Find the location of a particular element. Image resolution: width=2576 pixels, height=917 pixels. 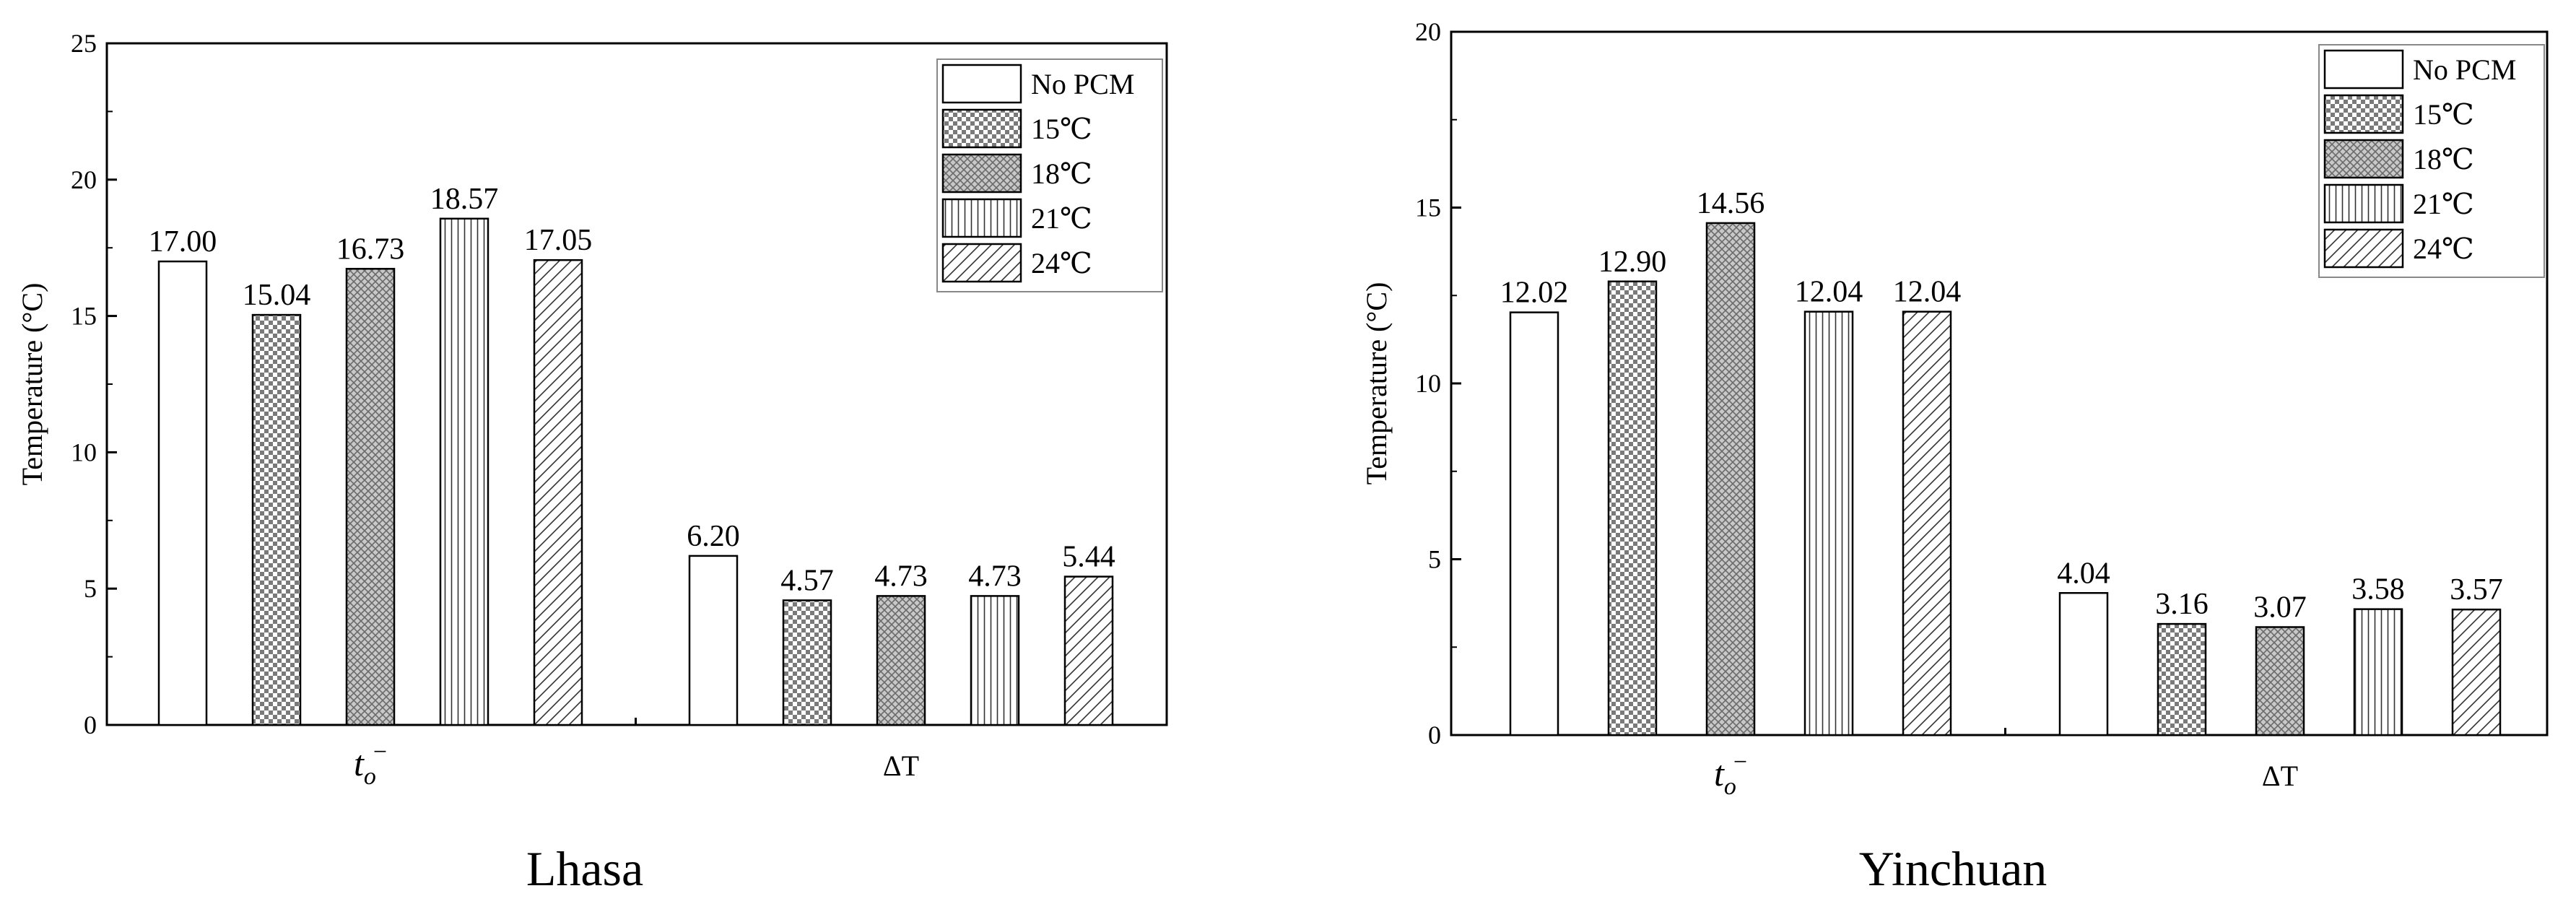

bar-value-label: 3.58 is located at coordinates (2378, 590).